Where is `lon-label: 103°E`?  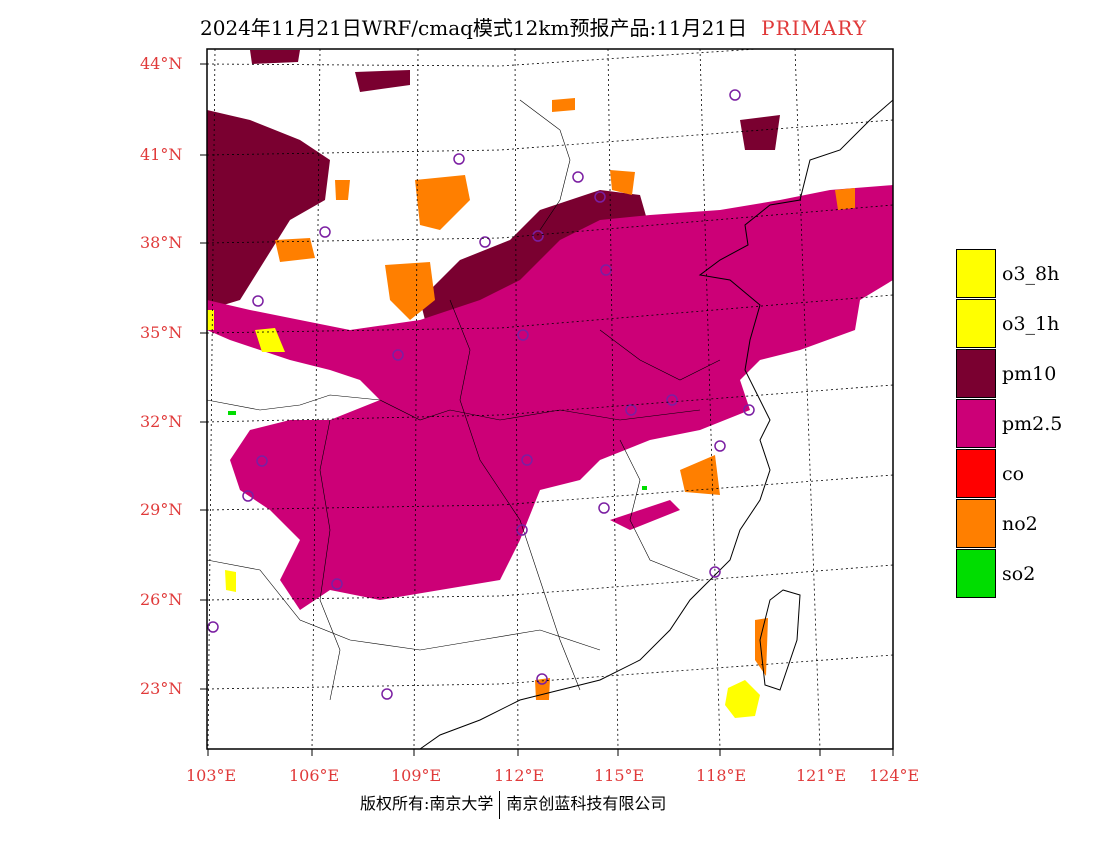 lon-label: 103°E is located at coordinates (211, 775).